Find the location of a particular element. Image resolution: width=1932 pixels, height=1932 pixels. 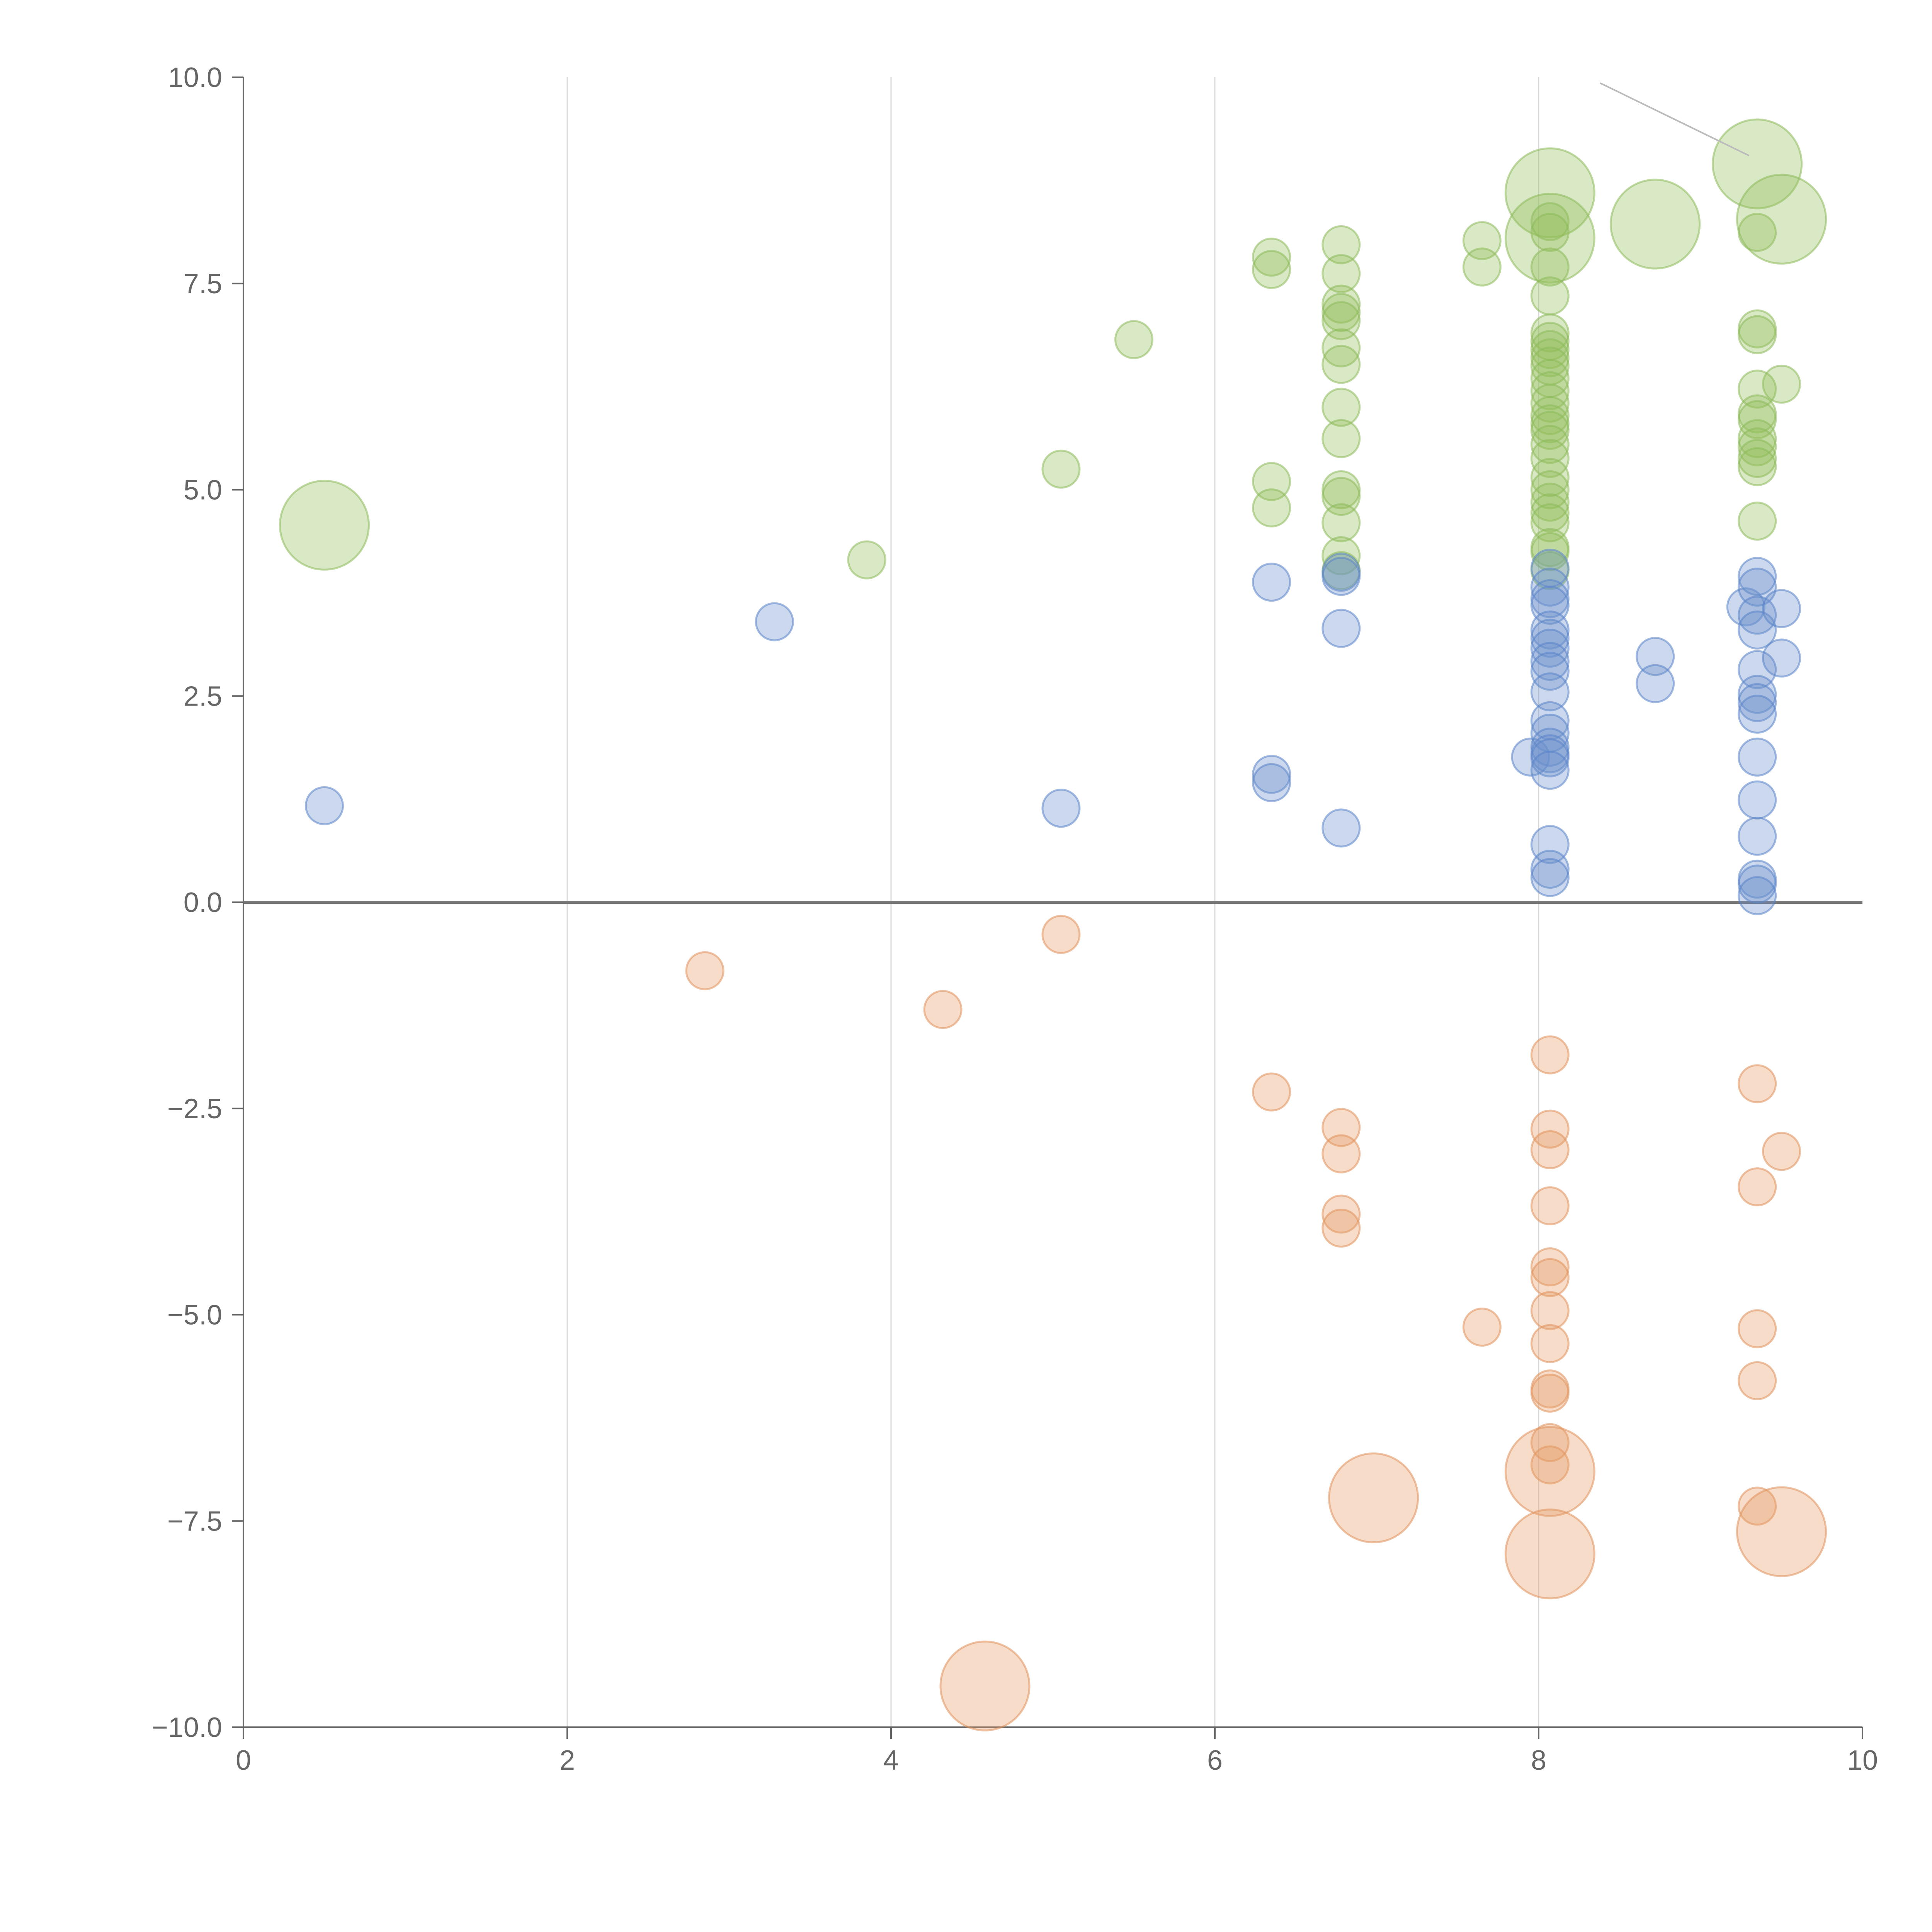

x-tick-label: 8 is located at coordinates (1539, 1760).